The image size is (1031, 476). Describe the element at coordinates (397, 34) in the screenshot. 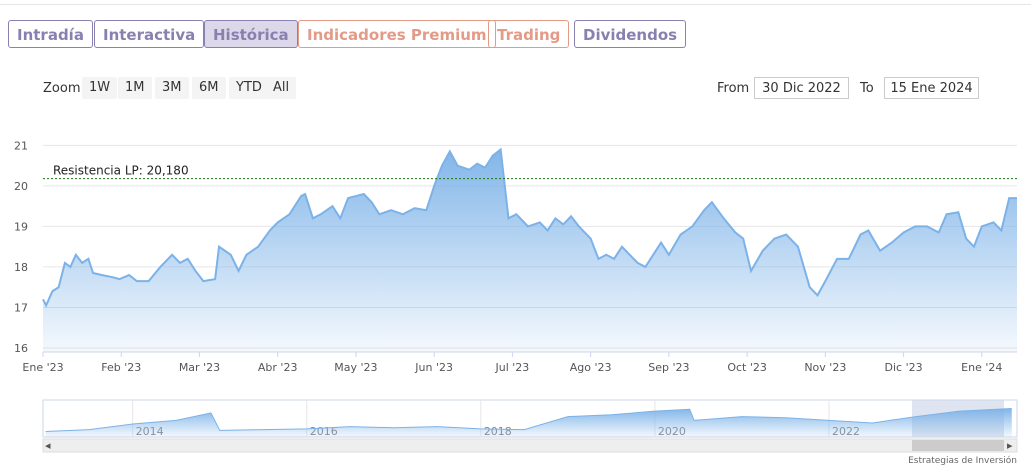

I see `tab: Indicadores Premium` at that location.